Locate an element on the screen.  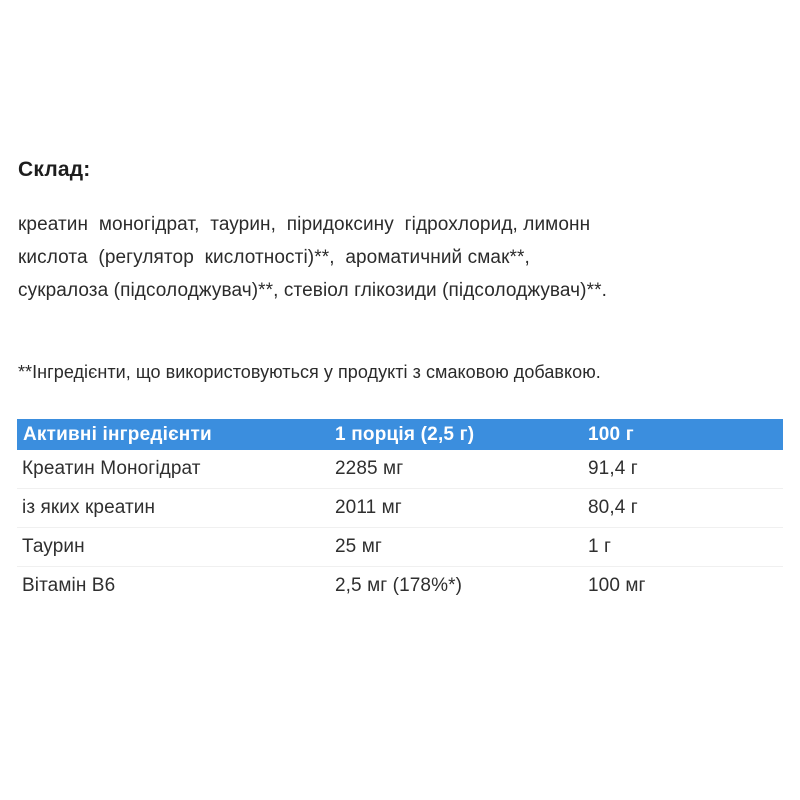
row-per-100g-value: 100 мг is located at coordinates (617, 585).